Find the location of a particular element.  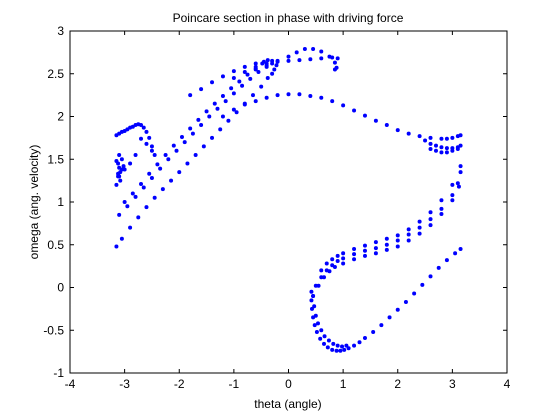

y-axis-title: omega (ang. velocity) is located at coordinates (34, 202).